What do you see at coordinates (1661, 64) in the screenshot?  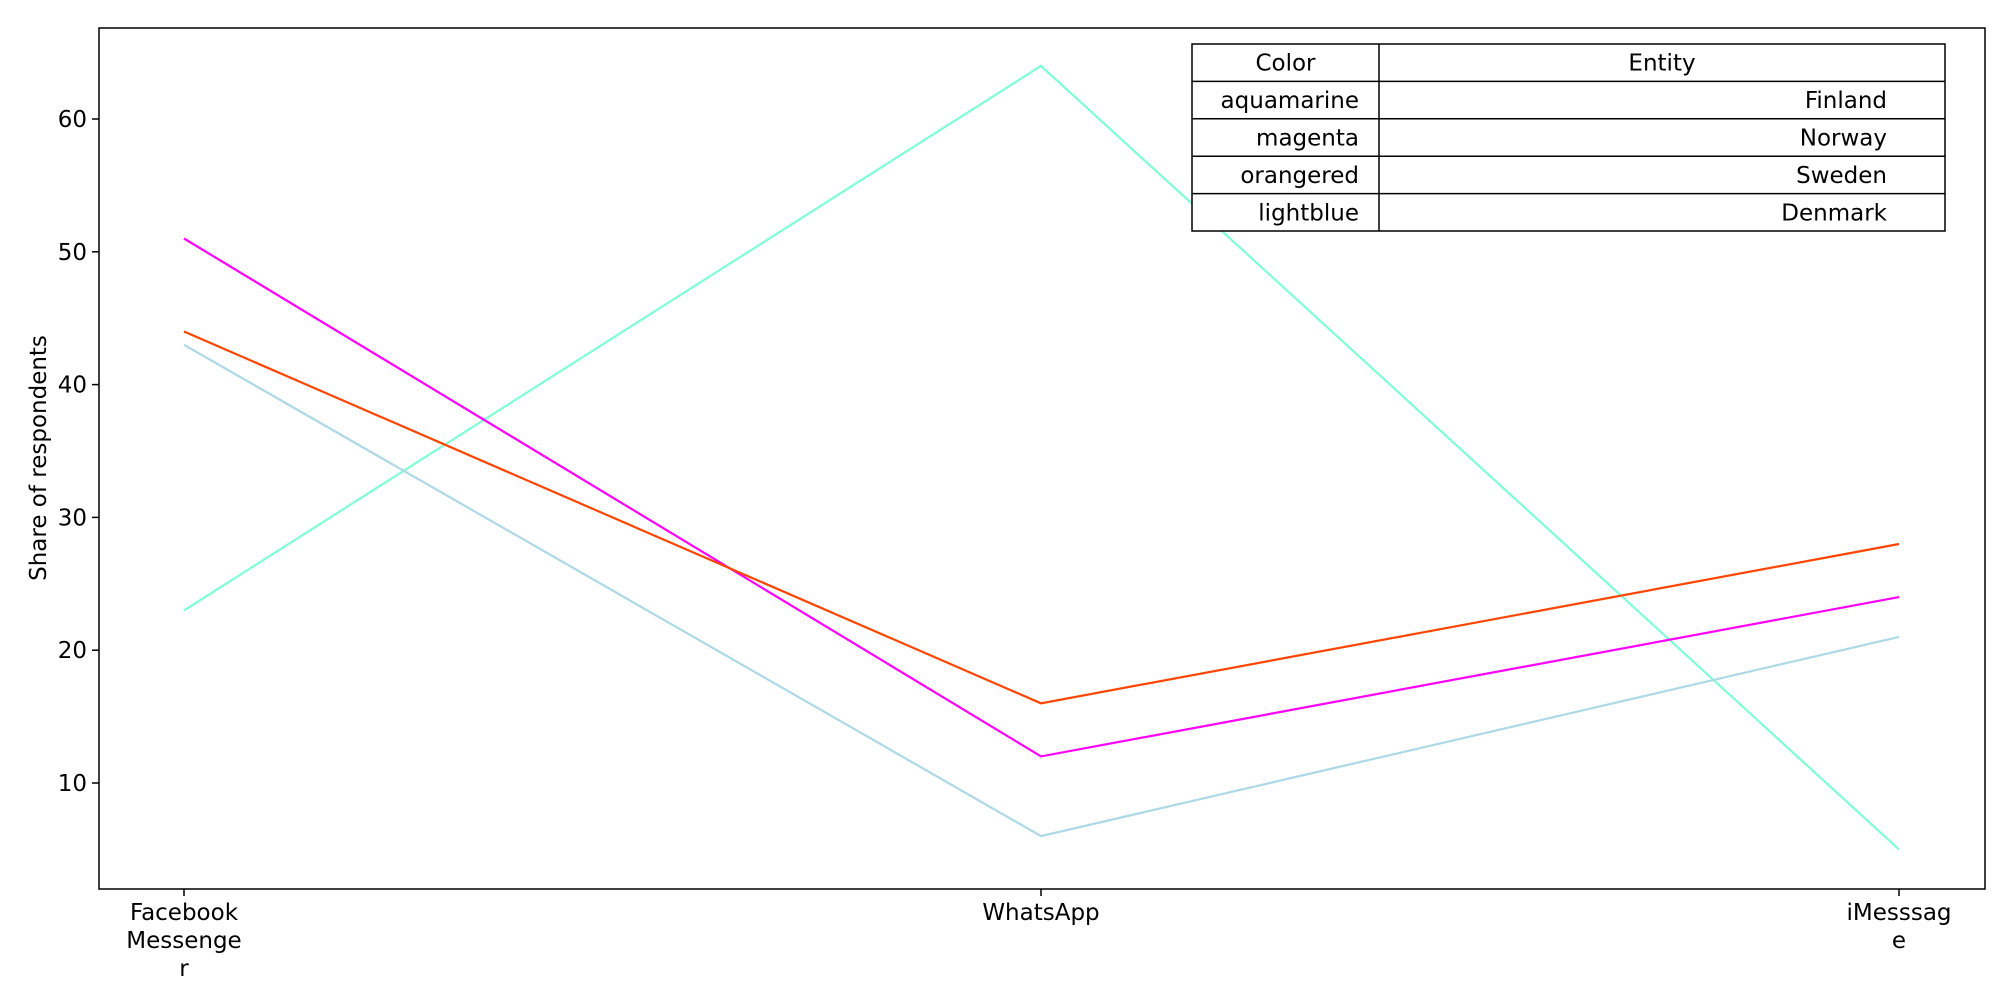 I see `legend-header-cell: Entity` at bounding box center [1661, 64].